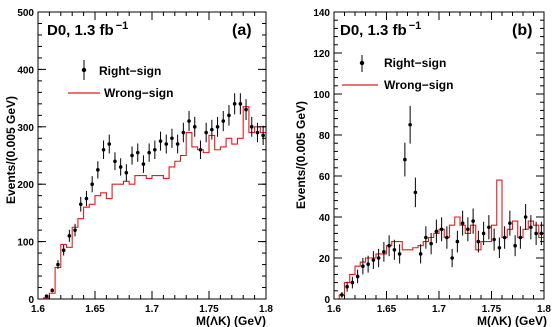  Describe the element at coordinates (242, 30) in the screenshot. I see `panel-a-tag: (a)` at that location.